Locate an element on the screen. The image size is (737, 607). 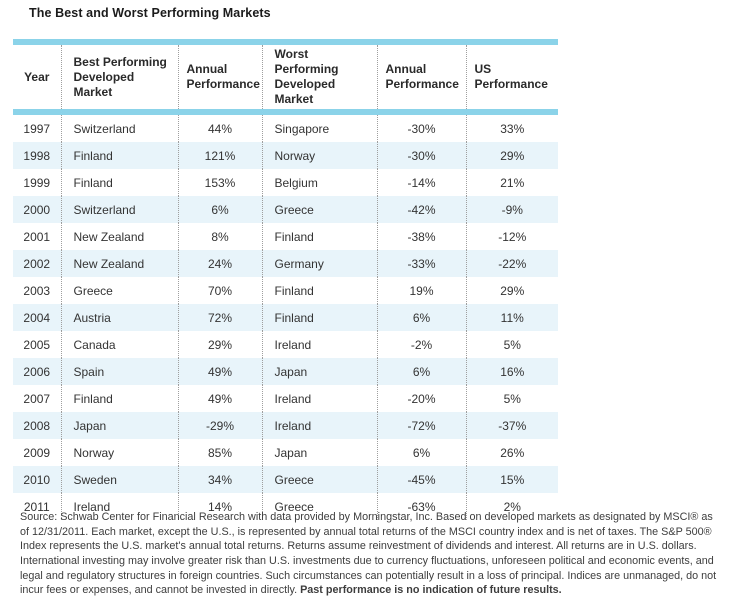
table-cell: 11% is located at coordinates (511, 317).